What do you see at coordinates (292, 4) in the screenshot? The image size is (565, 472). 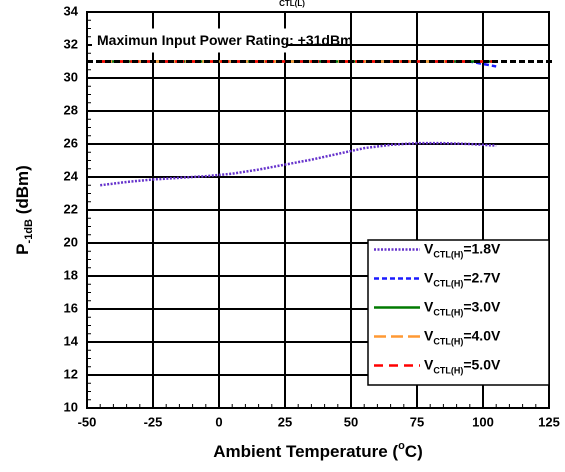 I see `title-fragment: CTL(L)` at bounding box center [292, 4].